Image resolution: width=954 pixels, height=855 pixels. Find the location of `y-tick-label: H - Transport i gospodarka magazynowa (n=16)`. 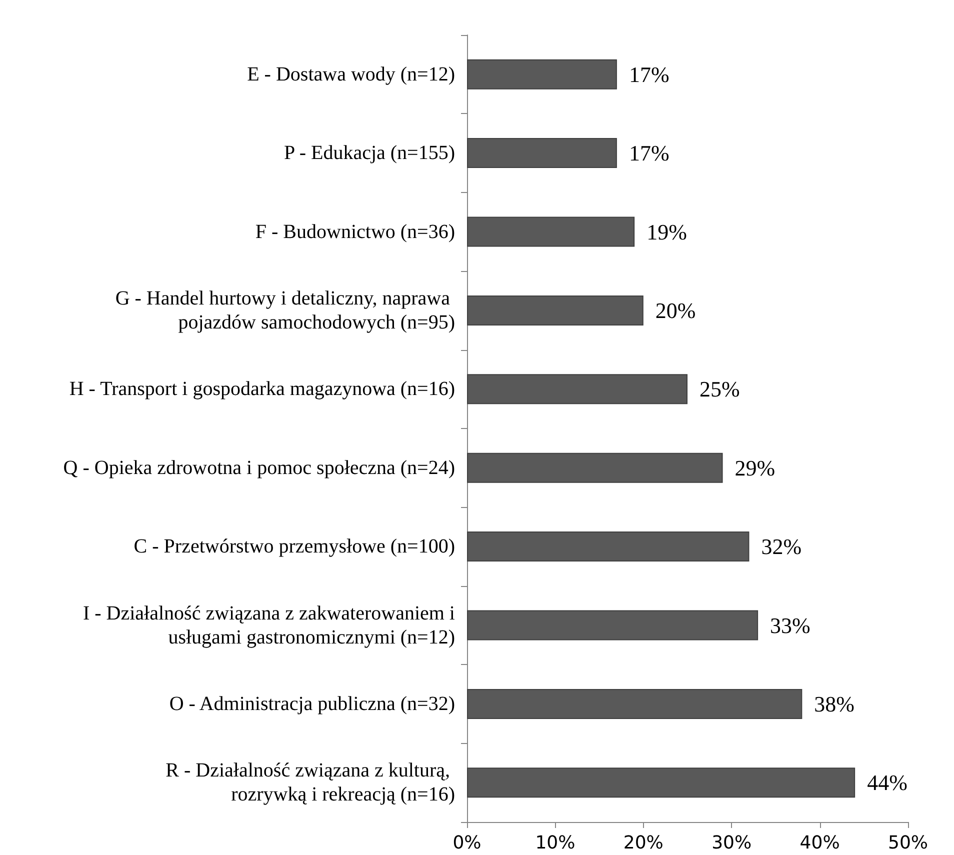

y-tick-label: H - Transport i gospodarka magazynowa (n=16) is located at coordinates (262, 389).